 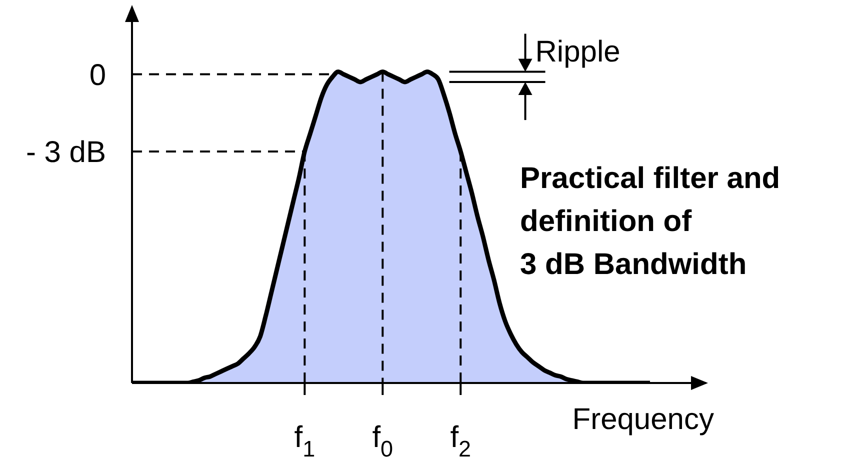 What do you see at coordinates (305, 441) in the screenshot?
I see `x-tick-label: f$_{1}$` at bounding box center [305, 441].